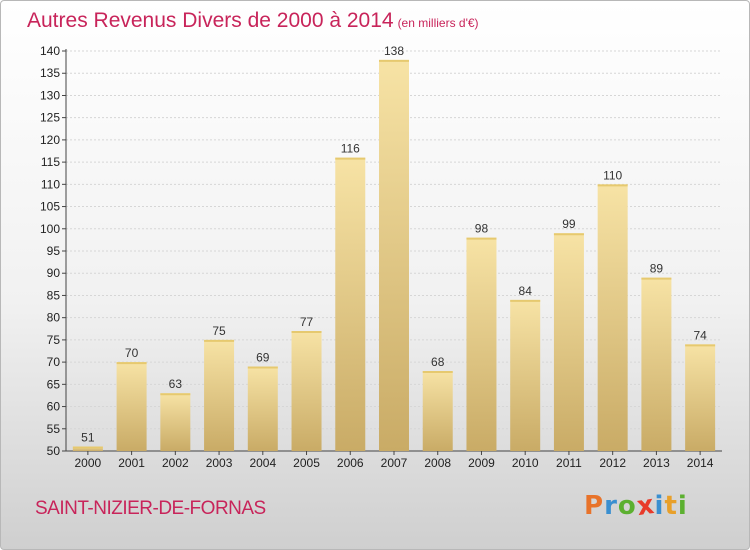  I want to click on x-tick-label-2013: 2013, so click(656, 463).